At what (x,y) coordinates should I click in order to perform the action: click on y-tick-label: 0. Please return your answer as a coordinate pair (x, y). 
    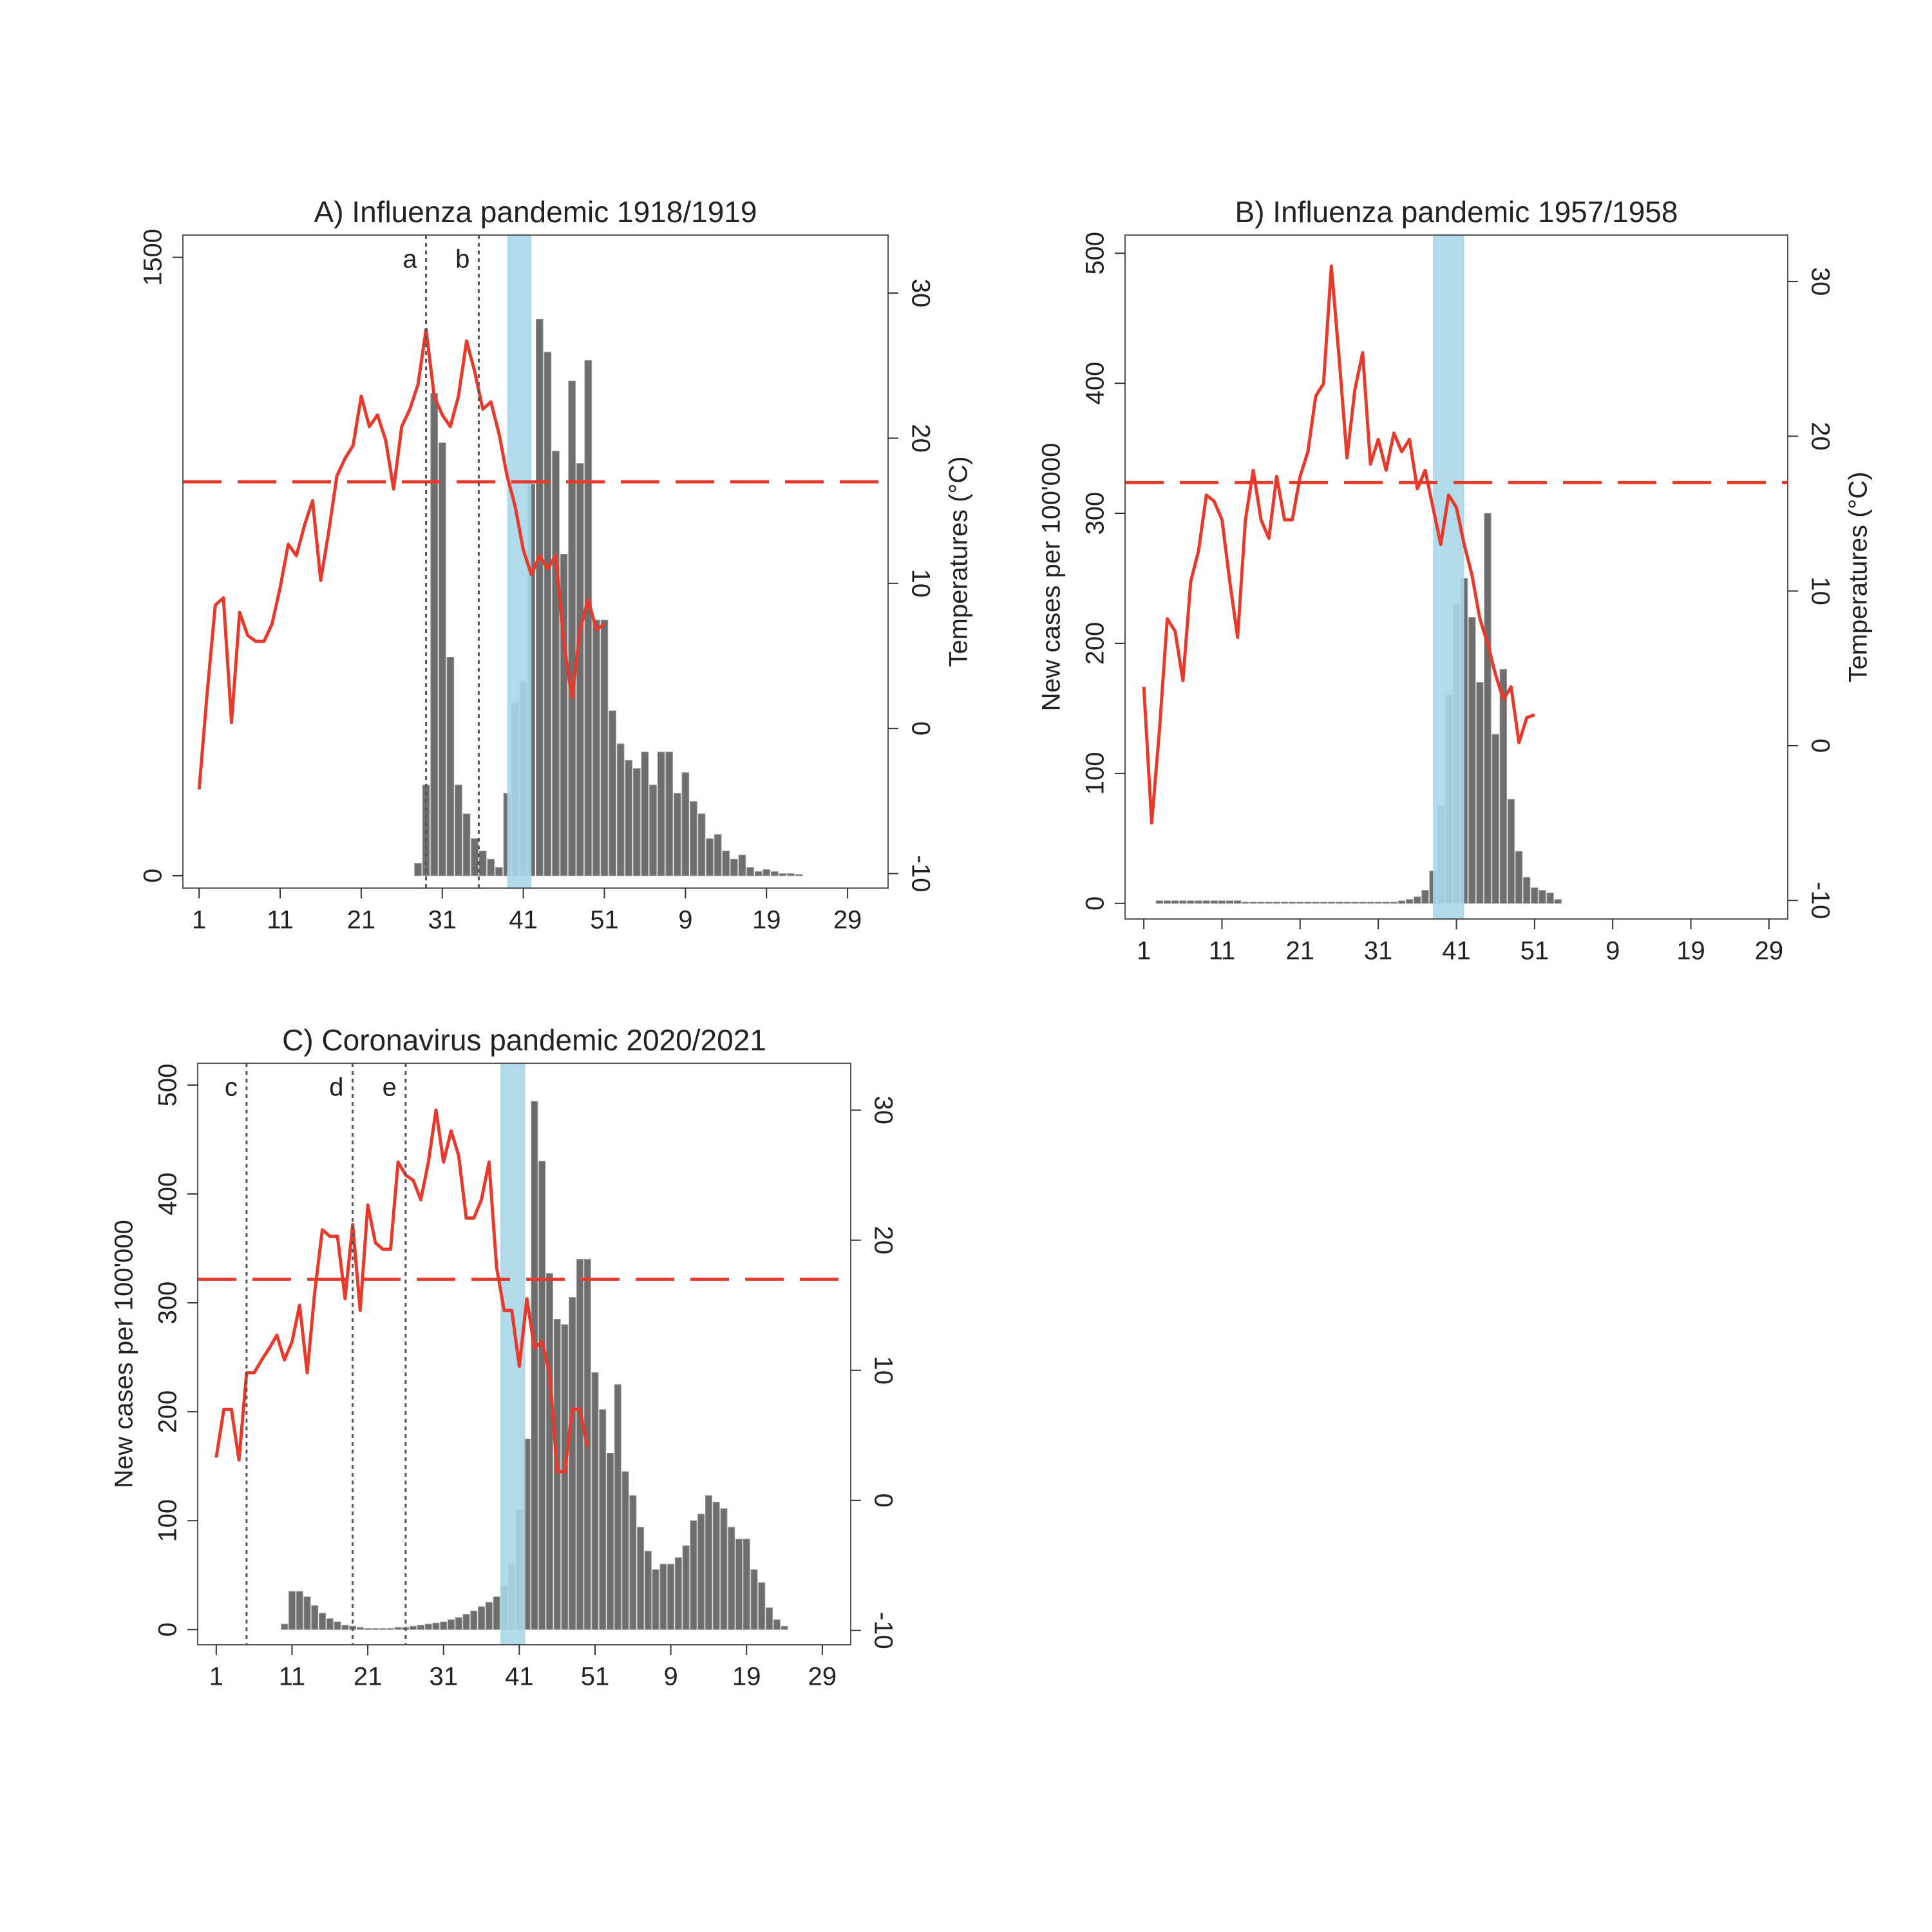
    Looking at the image, I should click on (1095, 904).